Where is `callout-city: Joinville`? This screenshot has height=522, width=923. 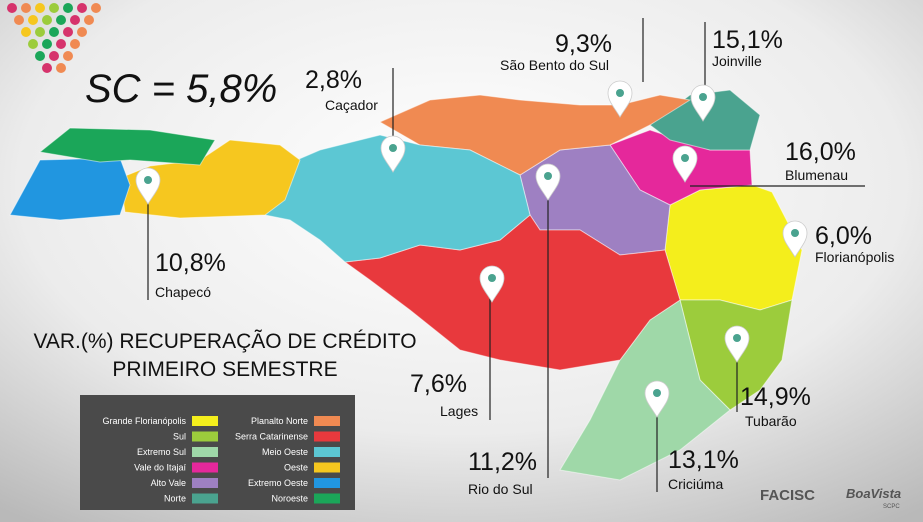 callout-city: Joinville is located at coordinates (737, 61).